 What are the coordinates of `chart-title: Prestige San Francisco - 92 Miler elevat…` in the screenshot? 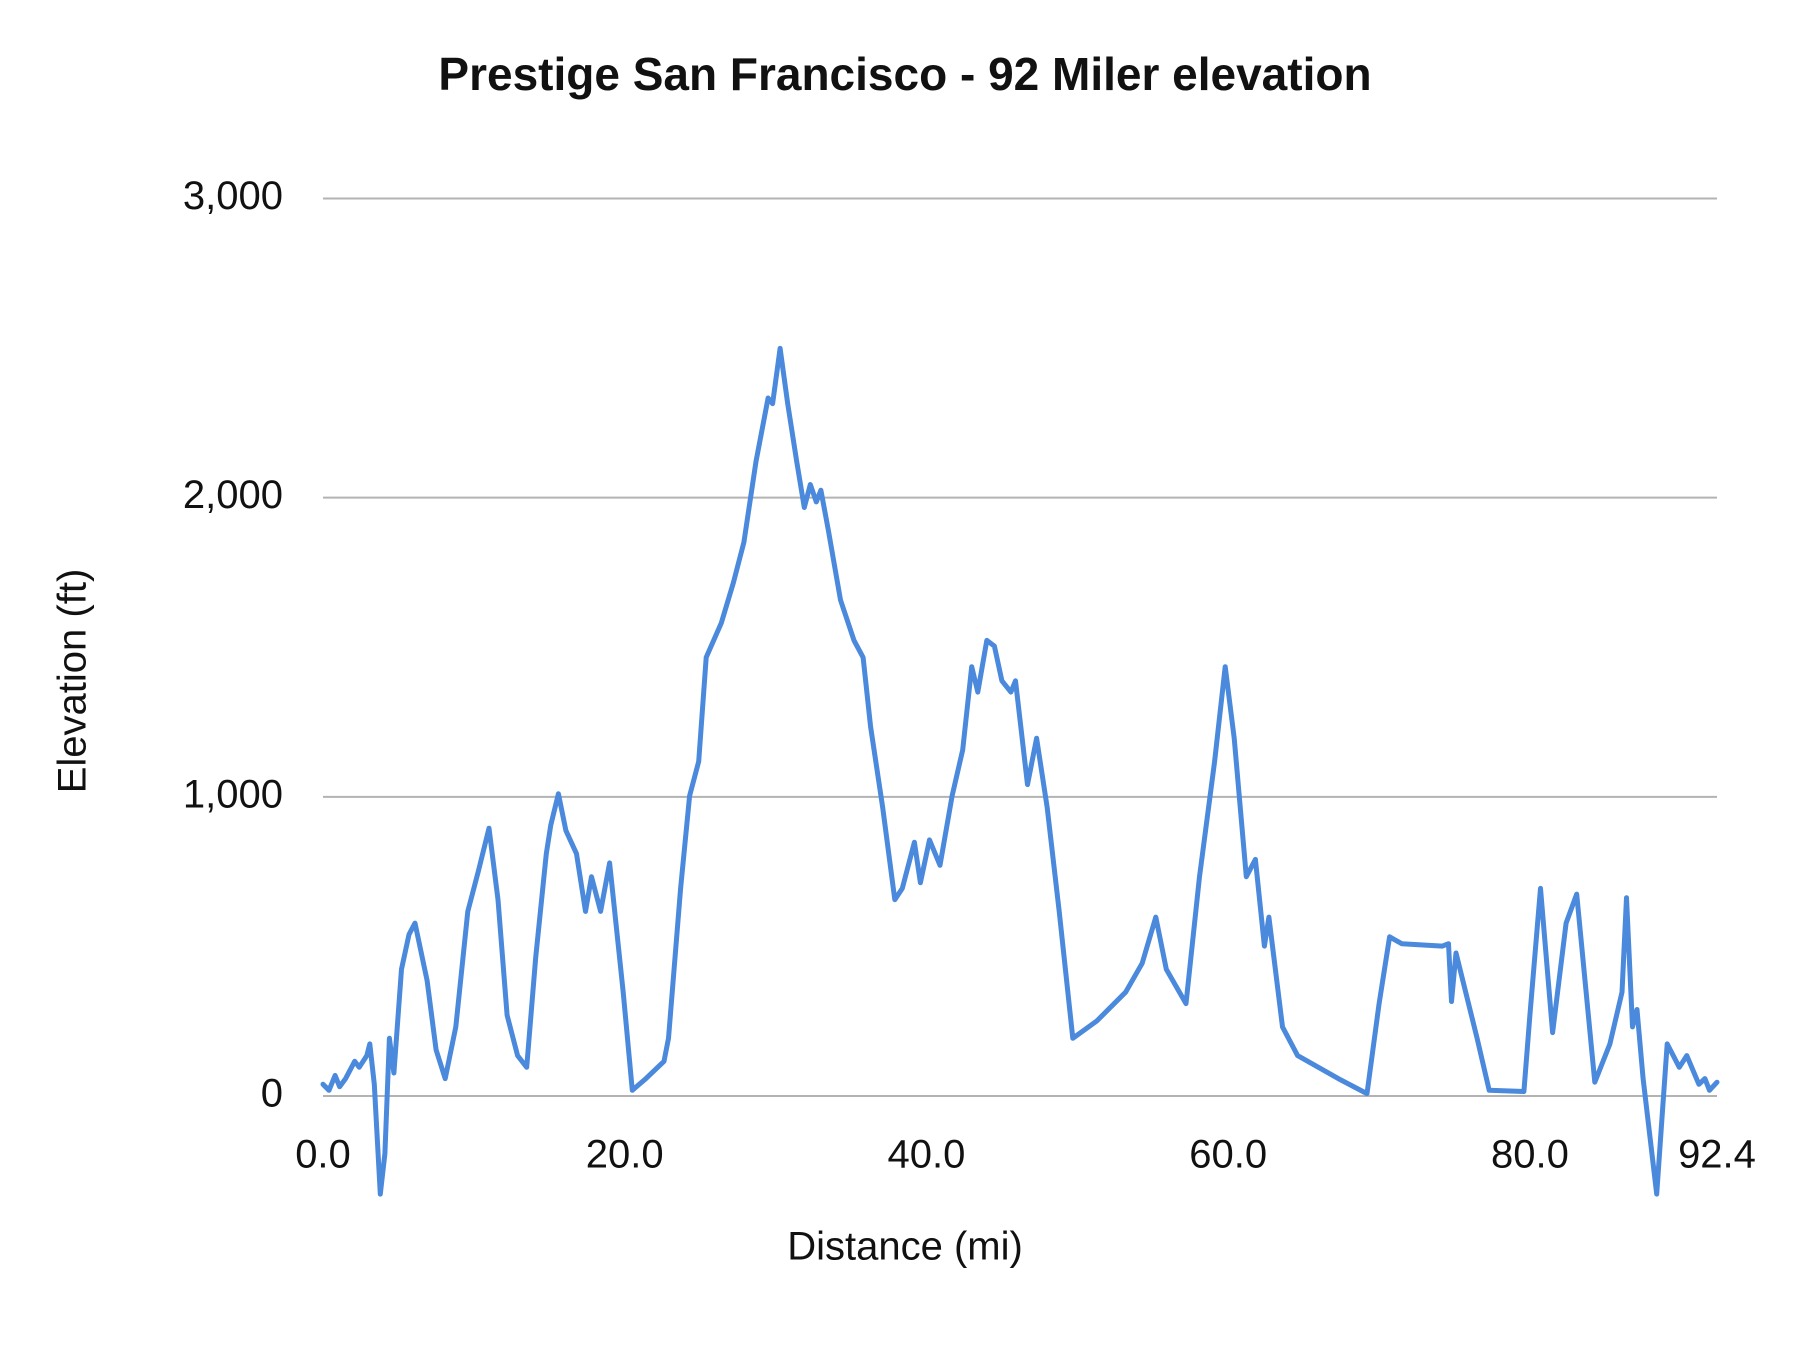 It's located at (904, 74).